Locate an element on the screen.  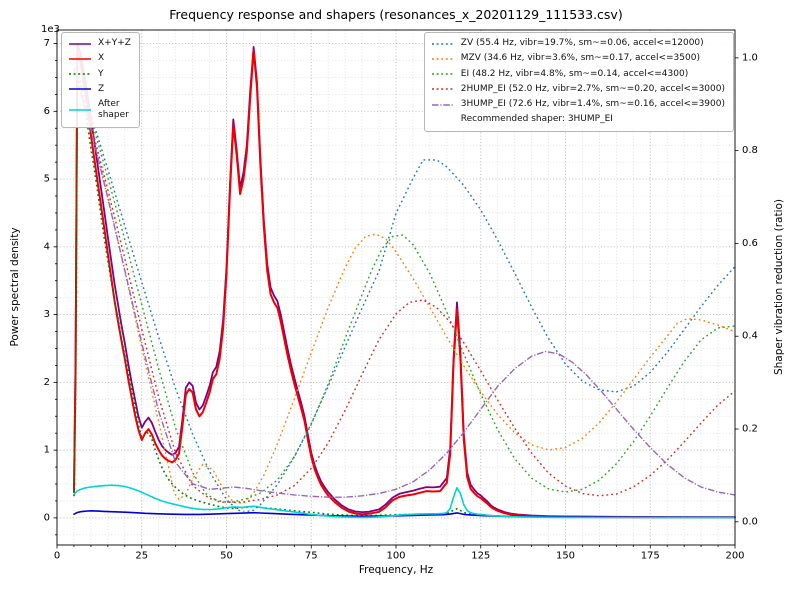
svg-text: 150 is located at coordinates (565, 555).